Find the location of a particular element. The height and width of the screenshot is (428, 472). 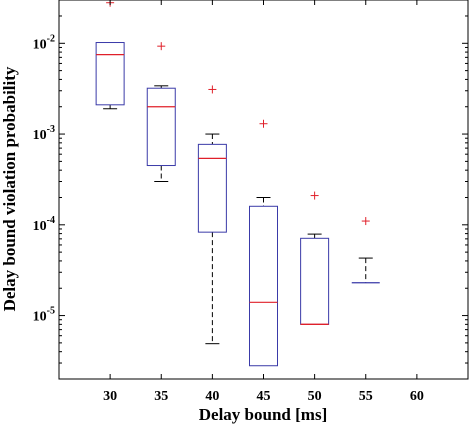

x-tick-label: 30 is located at coordinates (110, 396).